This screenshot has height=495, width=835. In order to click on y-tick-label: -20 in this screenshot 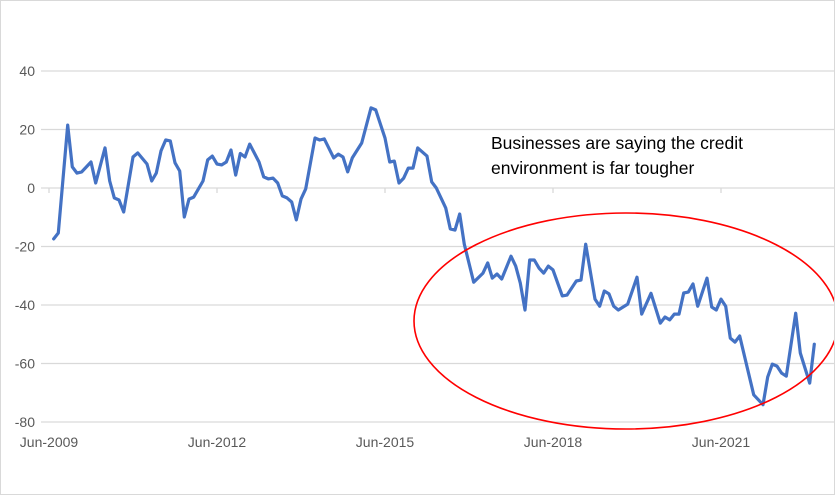, I will do `click(25, 247)`.